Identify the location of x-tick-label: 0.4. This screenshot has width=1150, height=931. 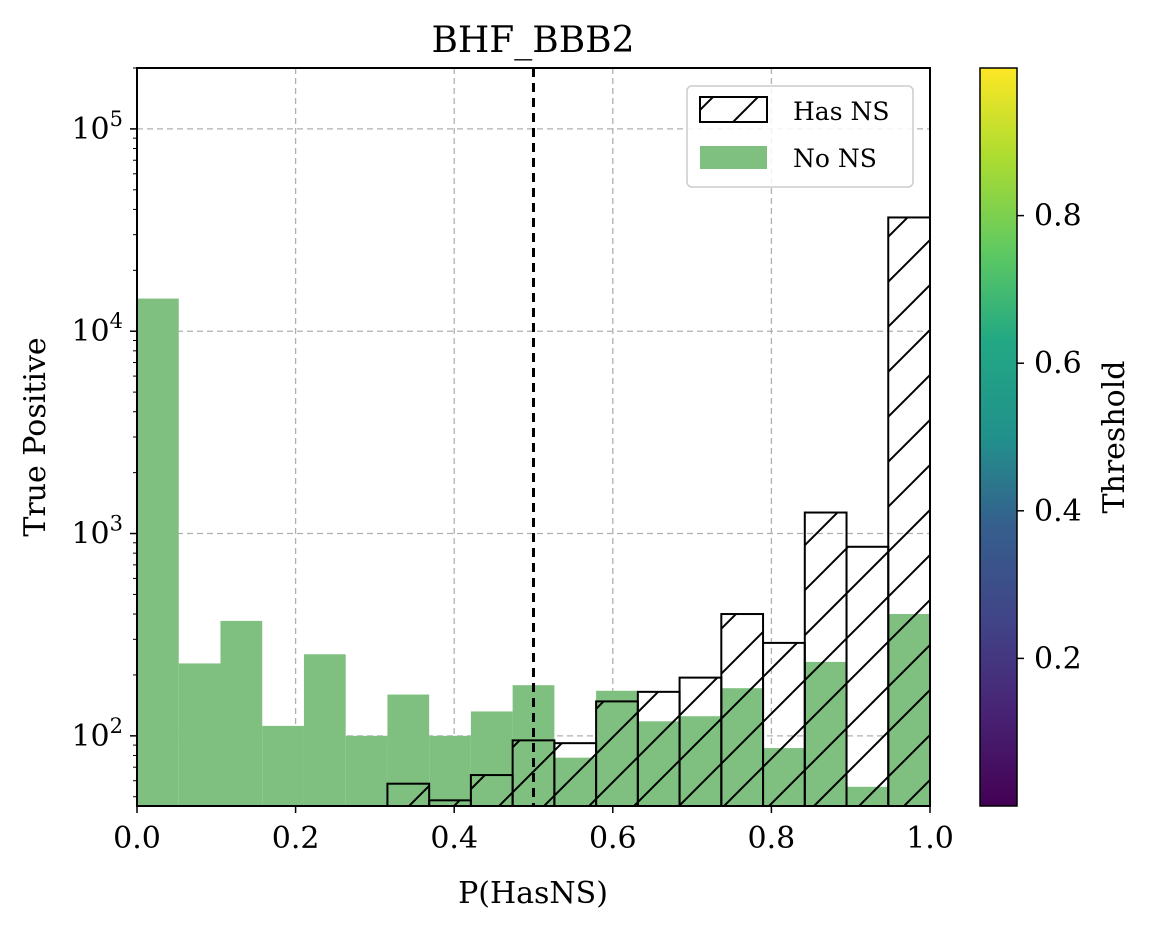
(454, 838).